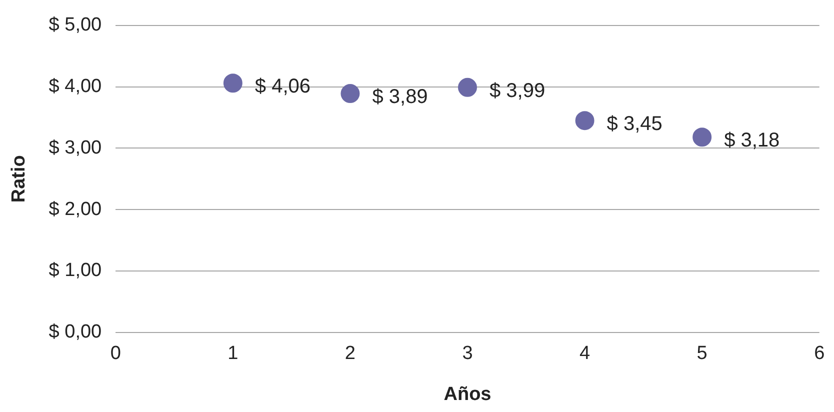  What do you see at coordinates (75, 271) in the screenshot?
I see `y-tick-label: $ 1,00` at bounding box center [75, 271].